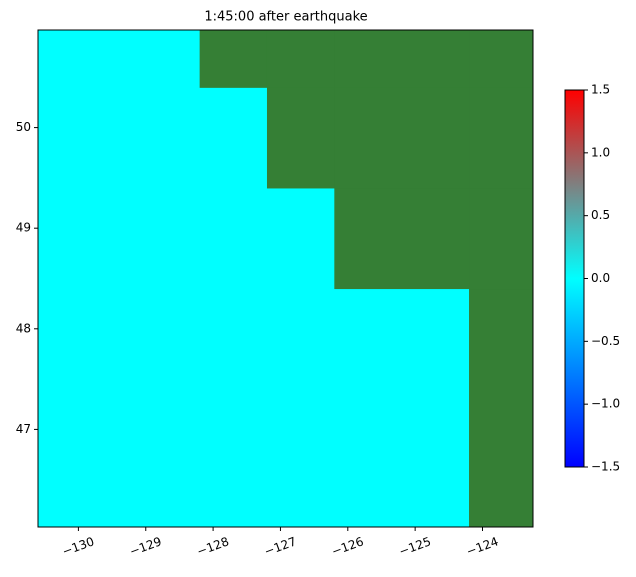  I want to click on colorbar-tick-label: 0.0, so click(600, 278).